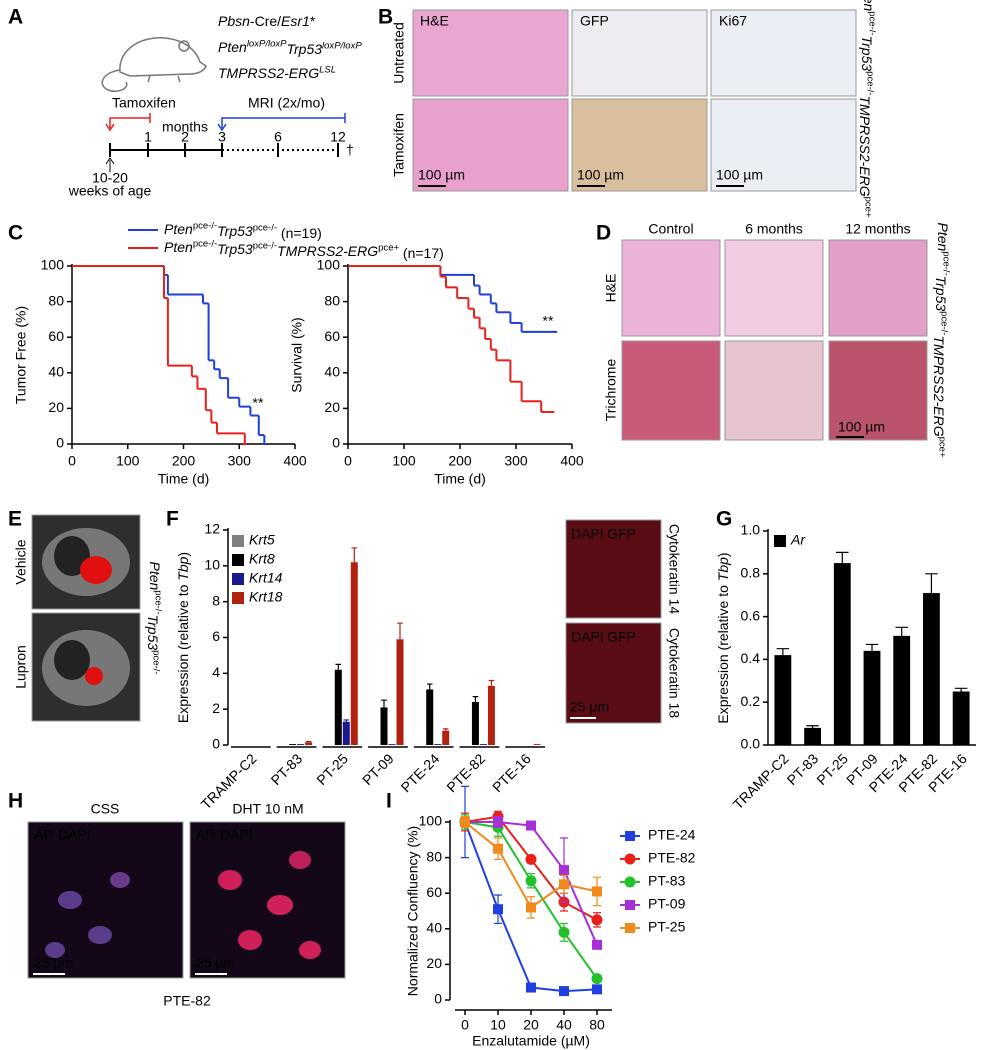 This screenshot has height=1050, width=994. I want to click on marker-label: Cytokeratin 14, so click(674, 569).